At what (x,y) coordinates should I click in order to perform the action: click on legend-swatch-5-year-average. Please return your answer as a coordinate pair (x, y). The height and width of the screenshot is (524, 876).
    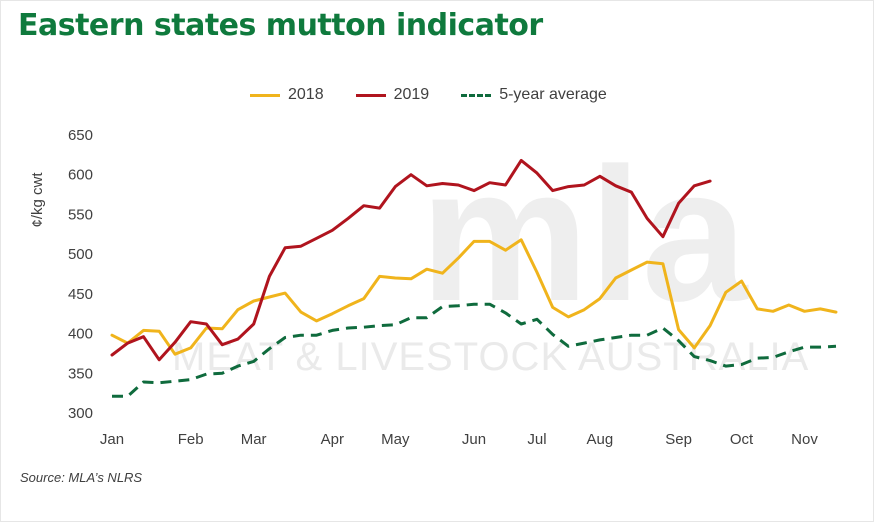
    Looking at the image, I should click on (476, 95).